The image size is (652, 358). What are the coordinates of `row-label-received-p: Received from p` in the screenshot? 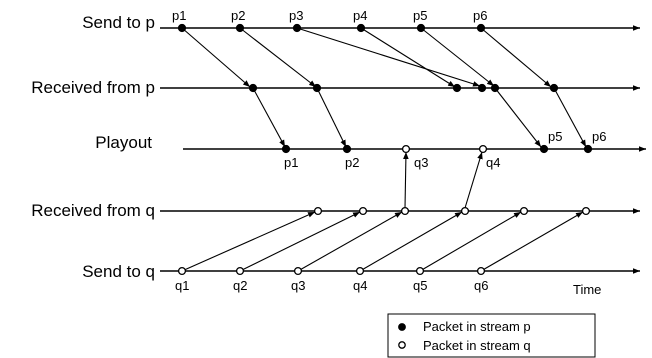 It's located at (93, 87).